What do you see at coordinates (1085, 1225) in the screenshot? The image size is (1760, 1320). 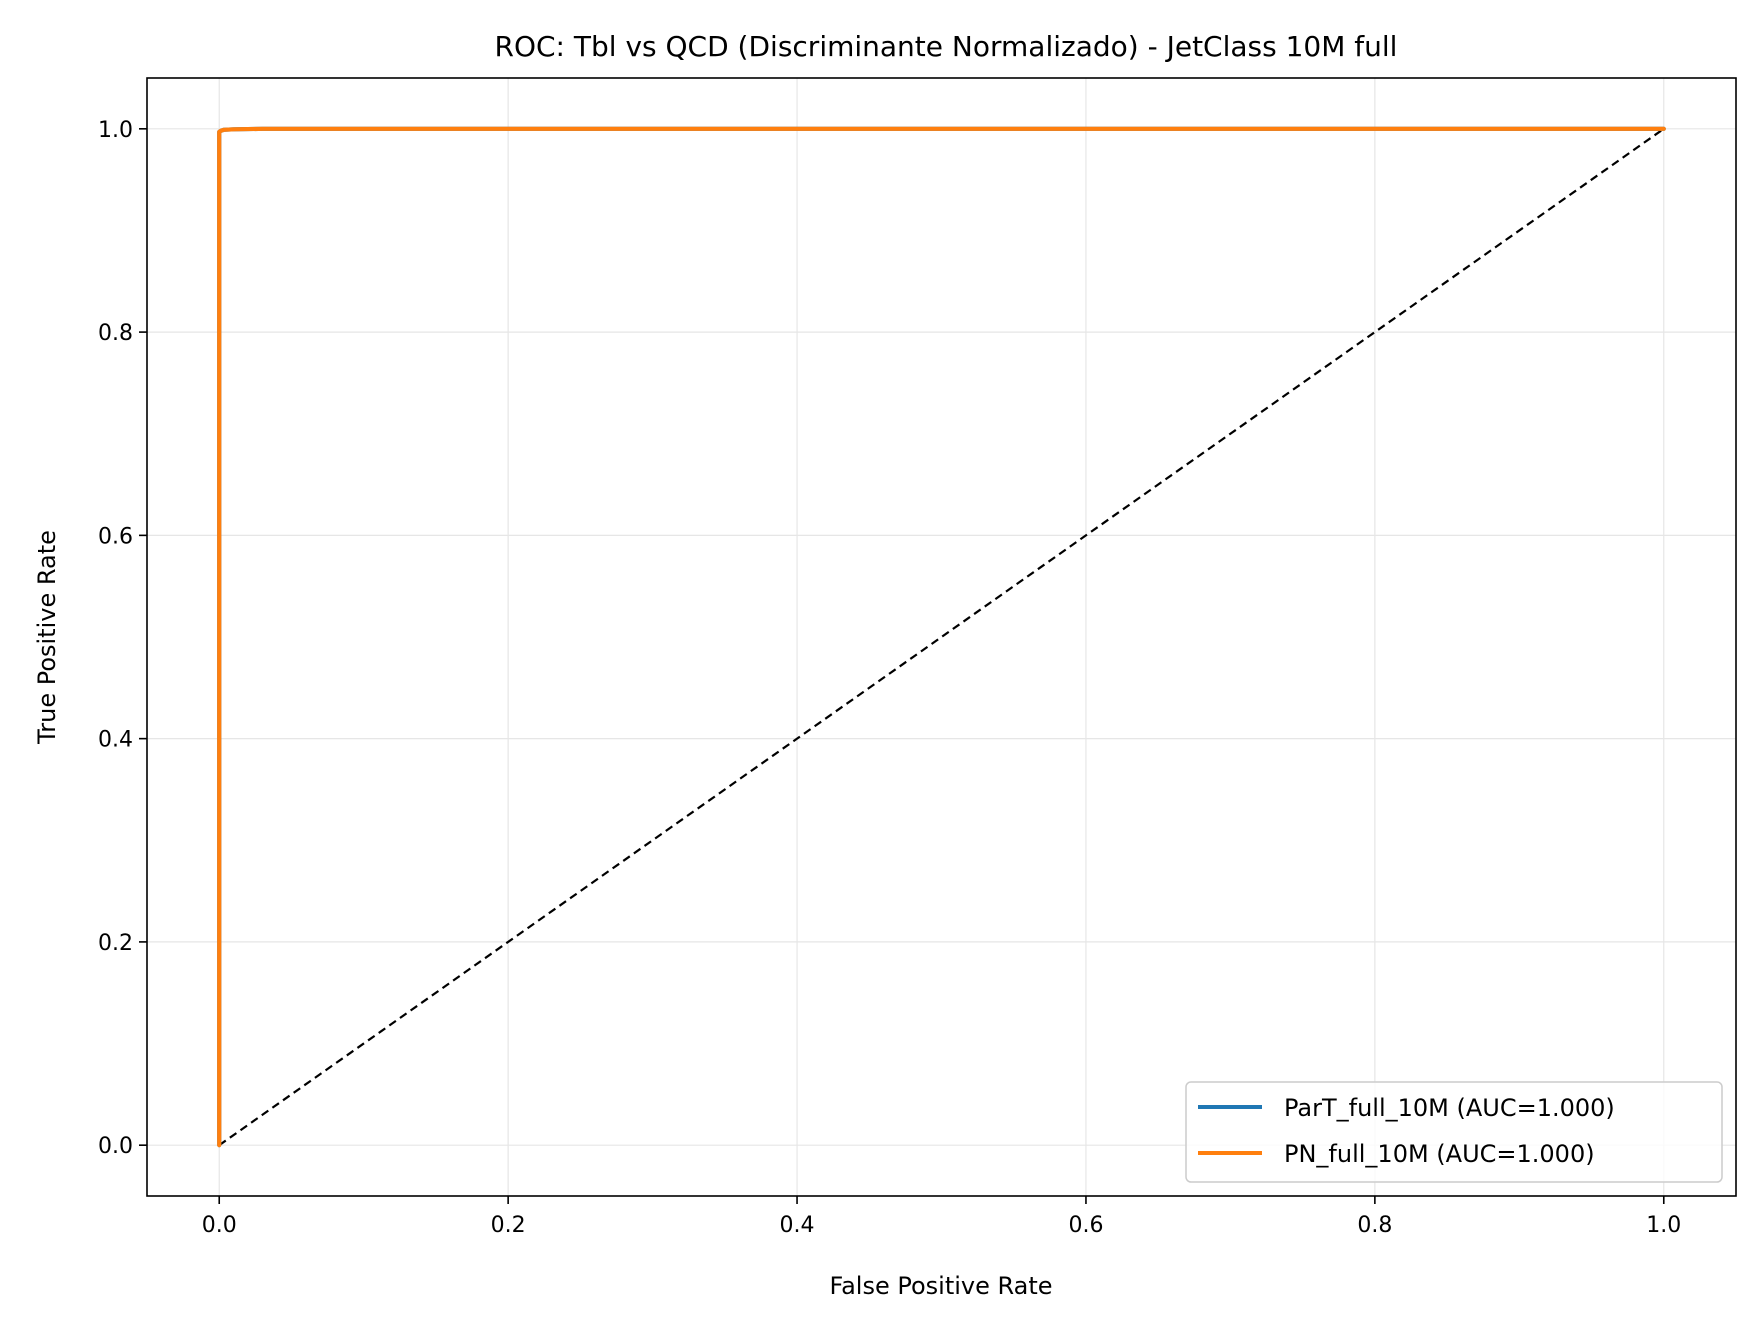 I see `x-tick-label: 0.6` at bounding box center [1085, 1225].